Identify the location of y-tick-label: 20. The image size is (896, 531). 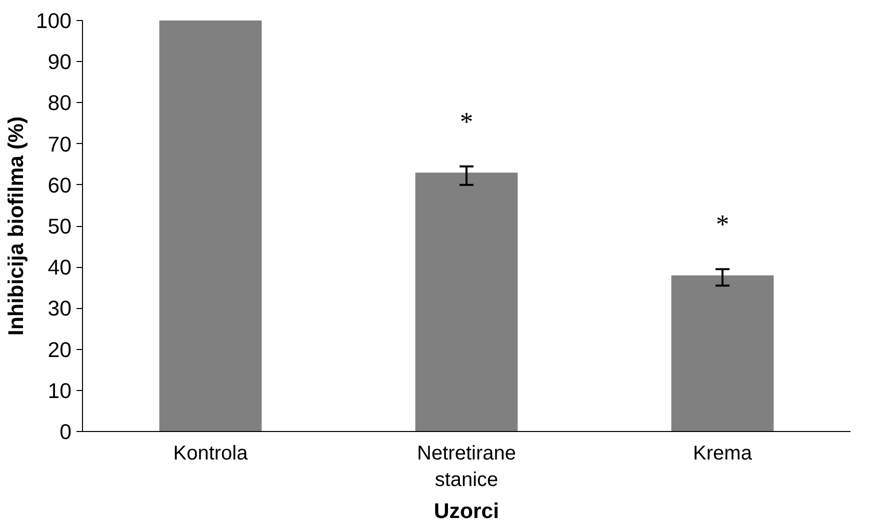
(60, 350).